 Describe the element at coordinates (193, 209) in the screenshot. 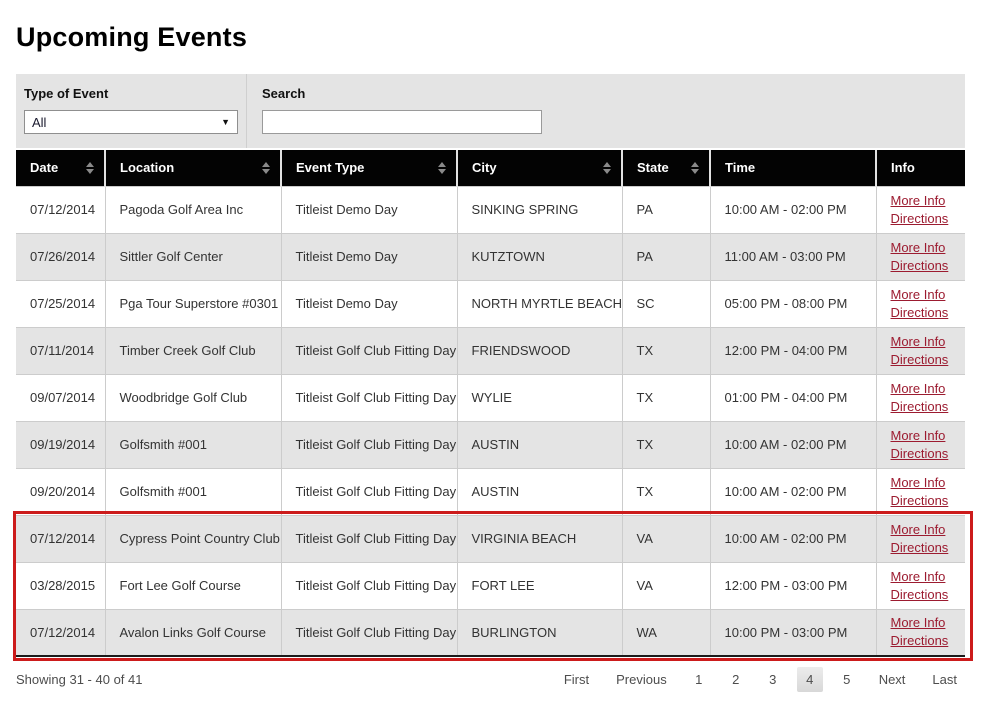

I see `cell-location: Pagoda Golf Area Inc` at that location.